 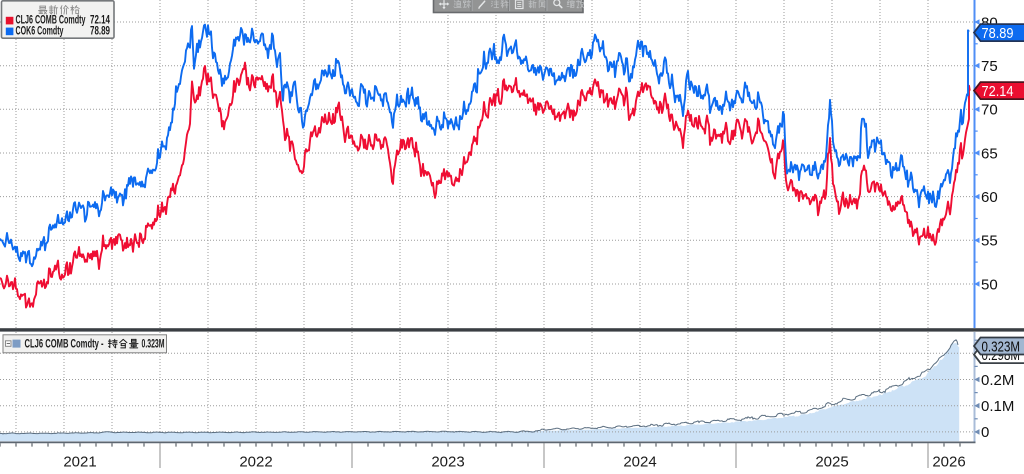 I want to click on svg-text: 2021, so click(x=79, y=461).